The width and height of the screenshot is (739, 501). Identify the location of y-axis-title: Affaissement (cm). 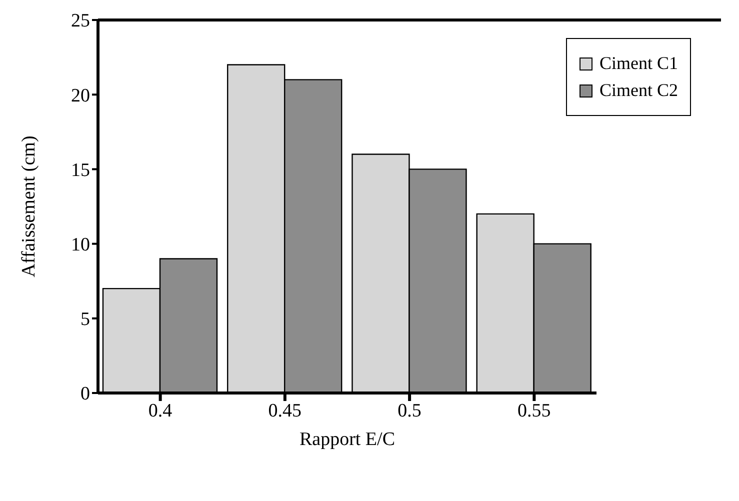
(29, 207).